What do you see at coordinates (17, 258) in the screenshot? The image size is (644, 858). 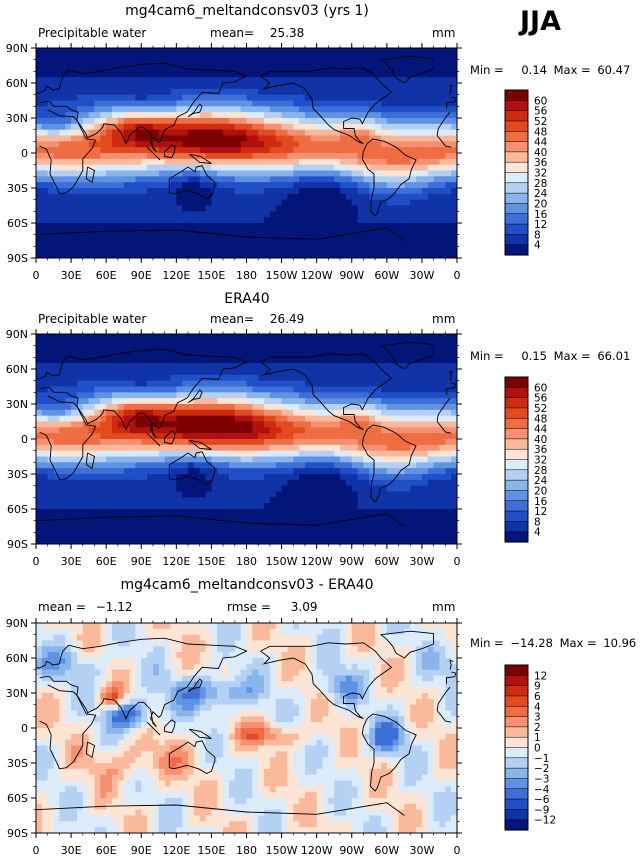 I see `lat-tick-label: 90S` at bounding box center [17, 258].